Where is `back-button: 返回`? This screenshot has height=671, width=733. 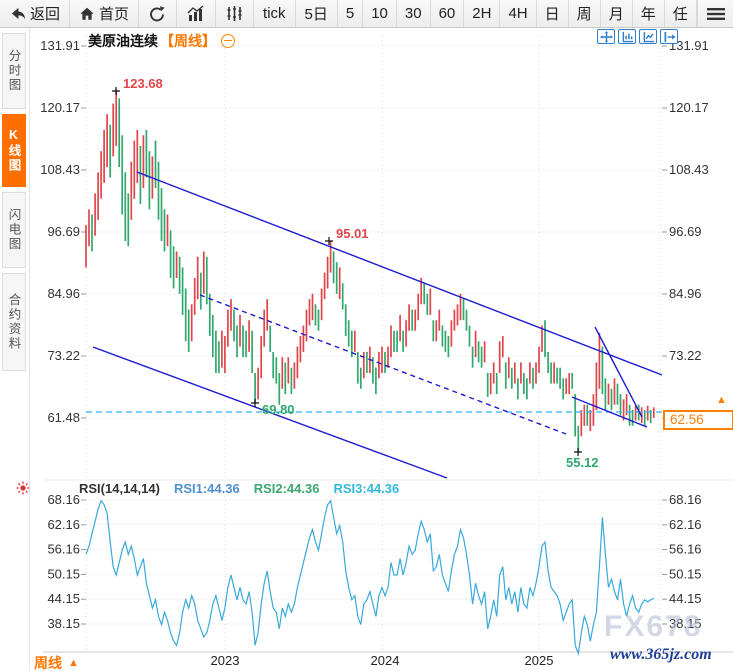
back-button: 返回 is located at coordinates (35, 13).